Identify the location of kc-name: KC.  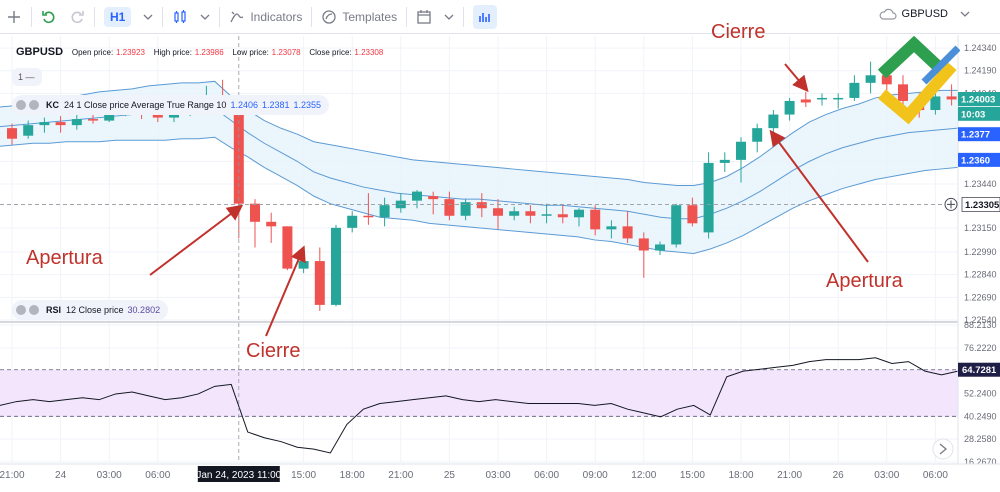
(52, 105).